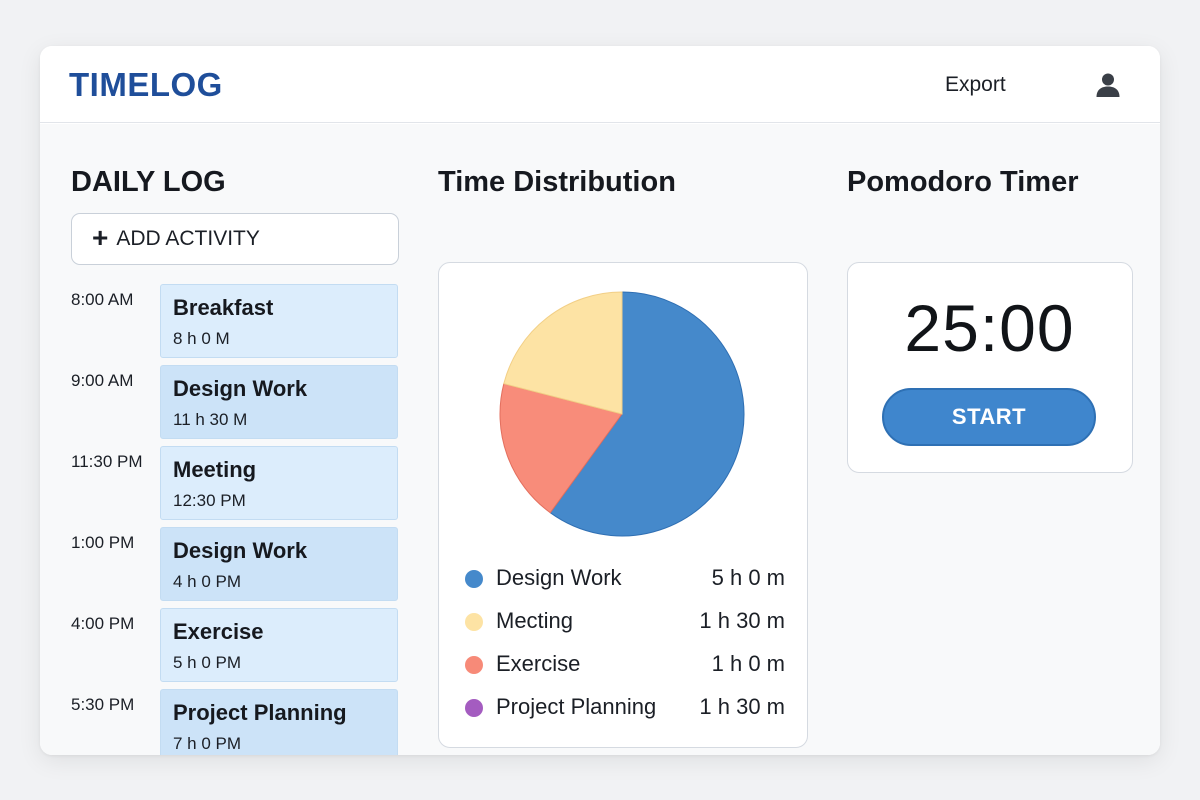 This screenshot has height=800, width=1200. I want to click on pie-chart, so click(622, 414).